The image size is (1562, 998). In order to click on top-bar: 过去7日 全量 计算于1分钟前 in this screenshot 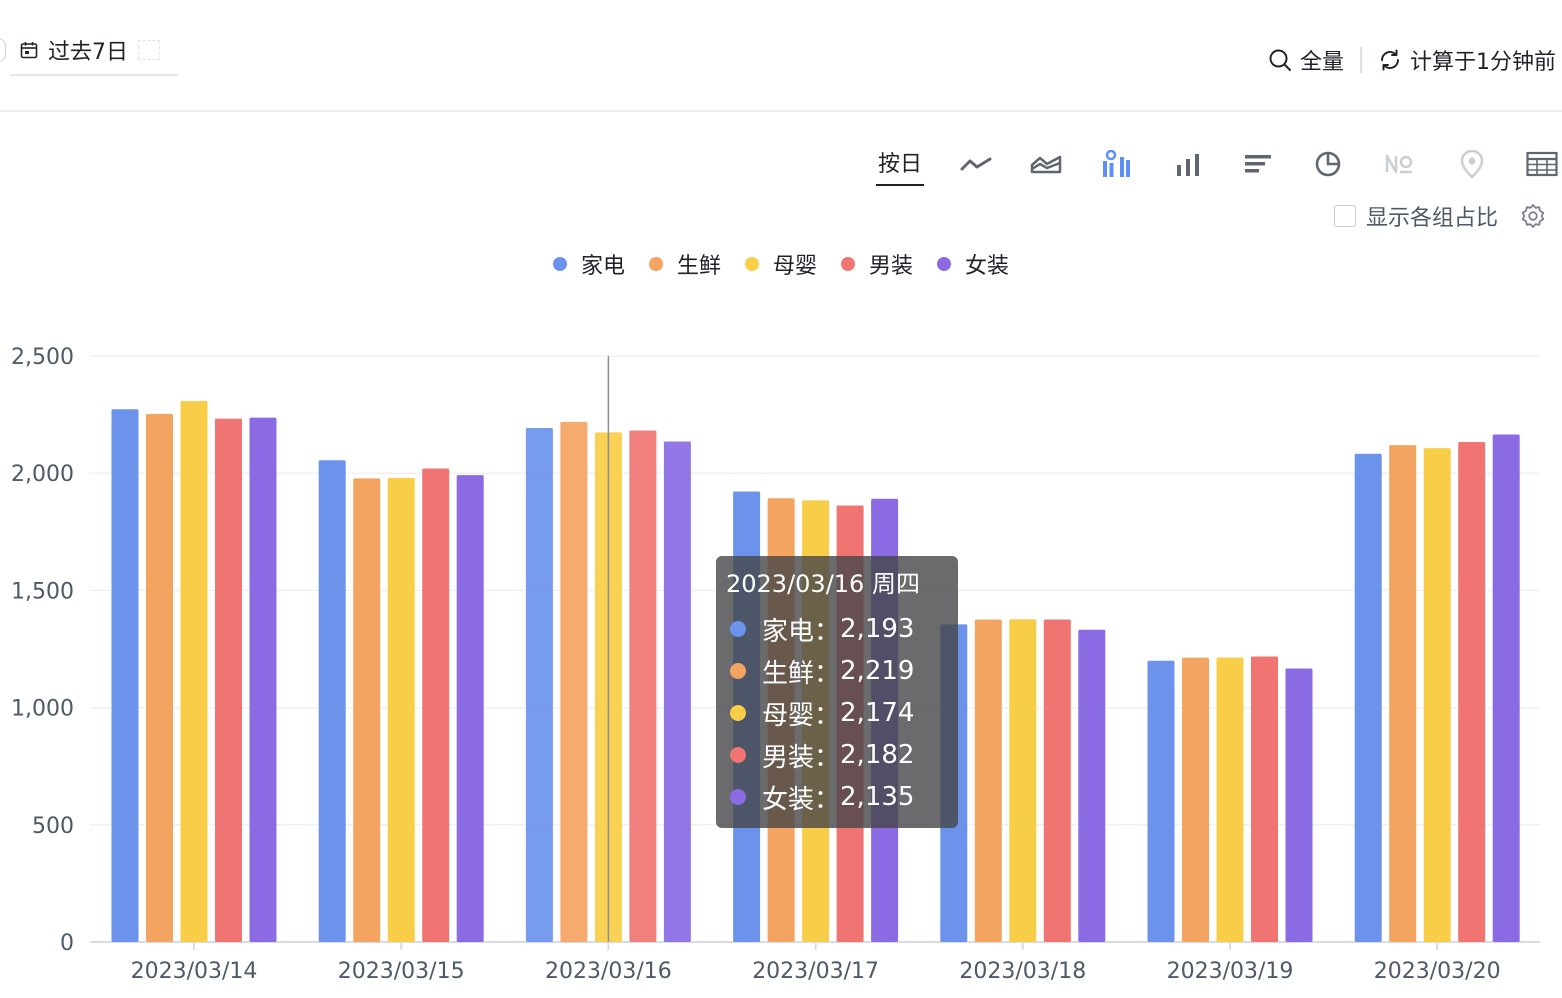, I will do `click(781, 56)`.